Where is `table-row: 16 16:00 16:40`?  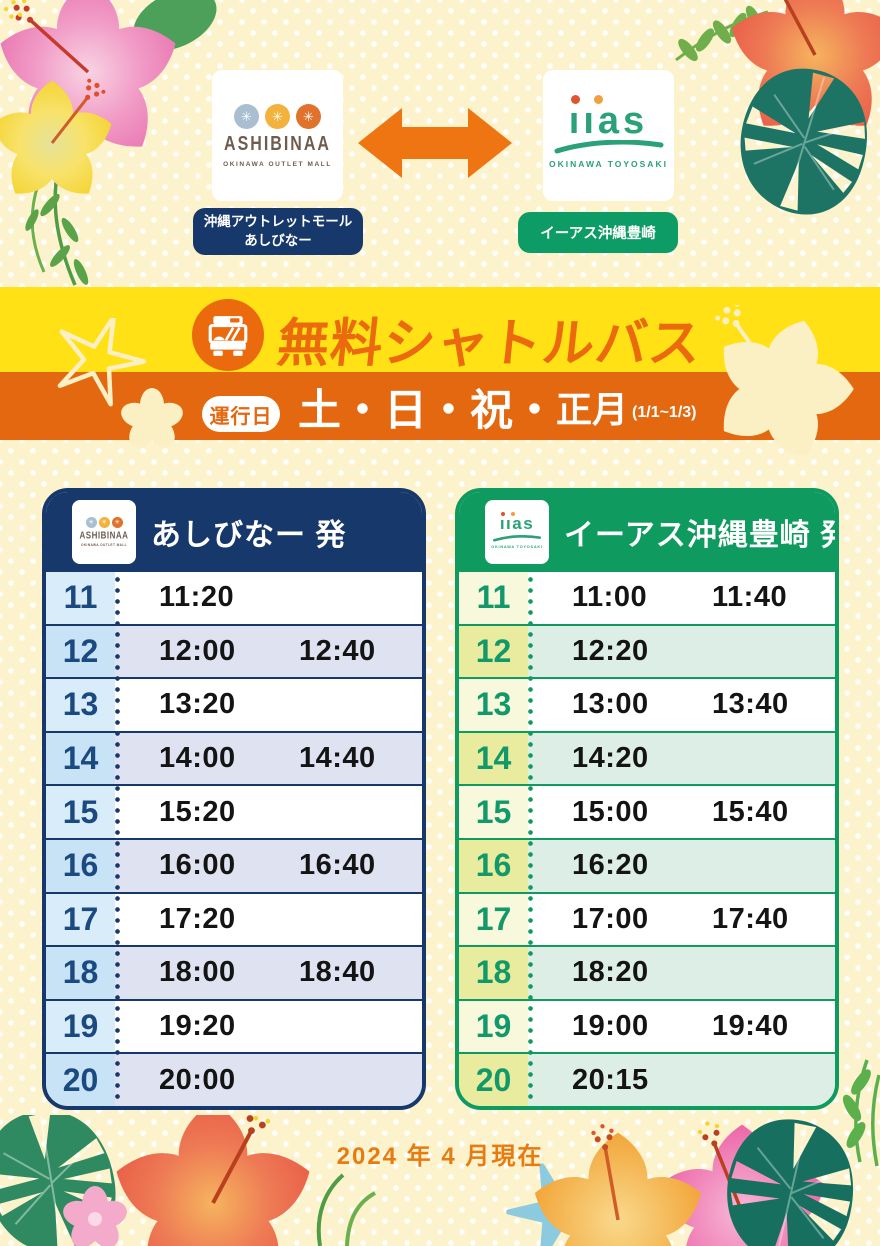 table-row: 16 16:00 16:40 is located at coordinates (234, 864).